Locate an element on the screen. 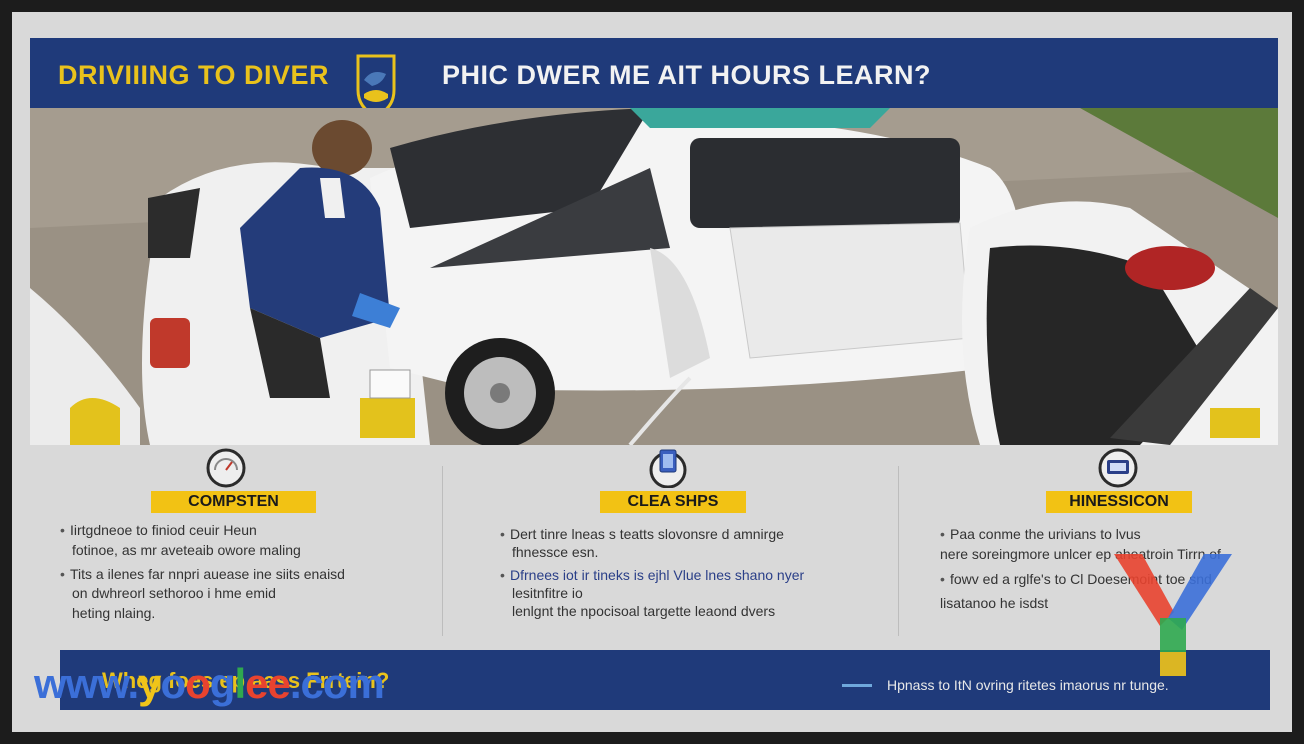 Image resolution: width=1304 pixels, height=744 pixels. battery-icon is located at coordinates (668, 468).